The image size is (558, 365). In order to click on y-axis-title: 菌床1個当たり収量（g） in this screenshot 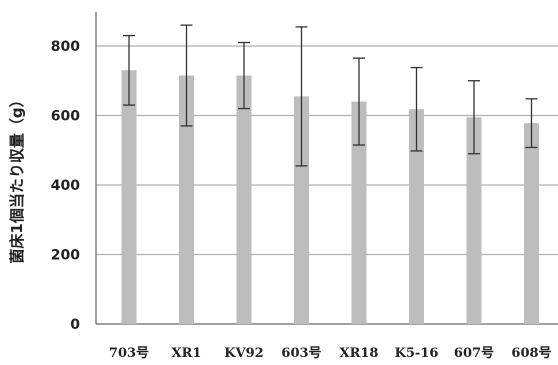, I will do `click(17, 177)`.